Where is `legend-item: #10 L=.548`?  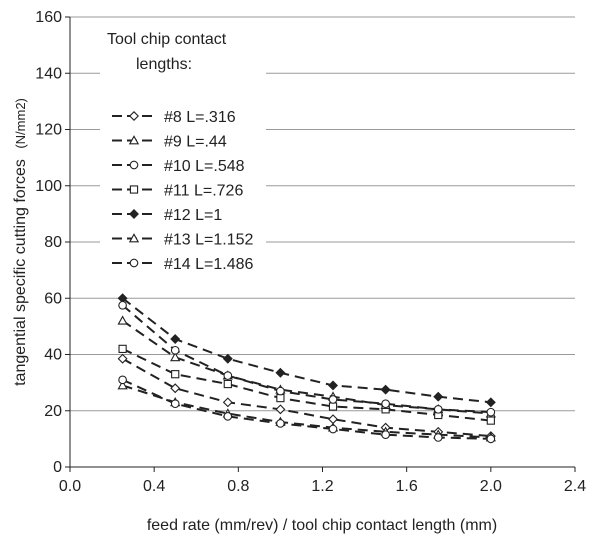
legend-item: #10 L=.548 is located at coordinates (178, 166).